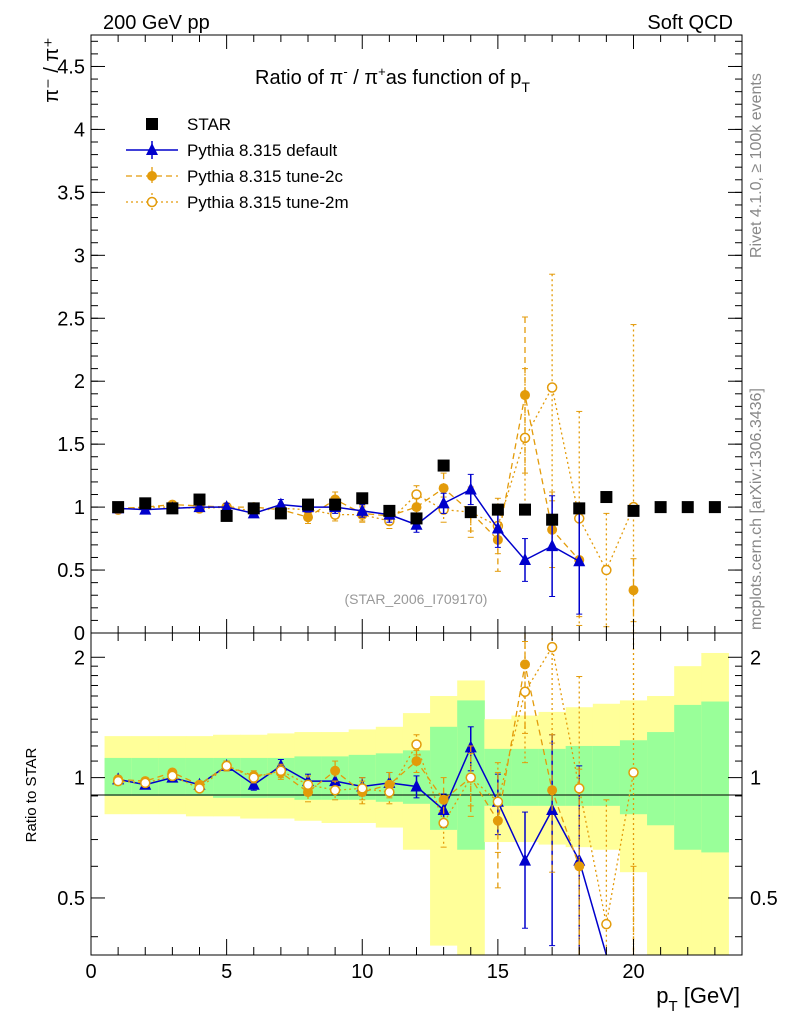 This screenshot has height=1024, width=786. What do you see at coordinates (226, 972) in the screenshot?
I see `ratio-x-tick-label: 5` at bounding box center [226, 972].